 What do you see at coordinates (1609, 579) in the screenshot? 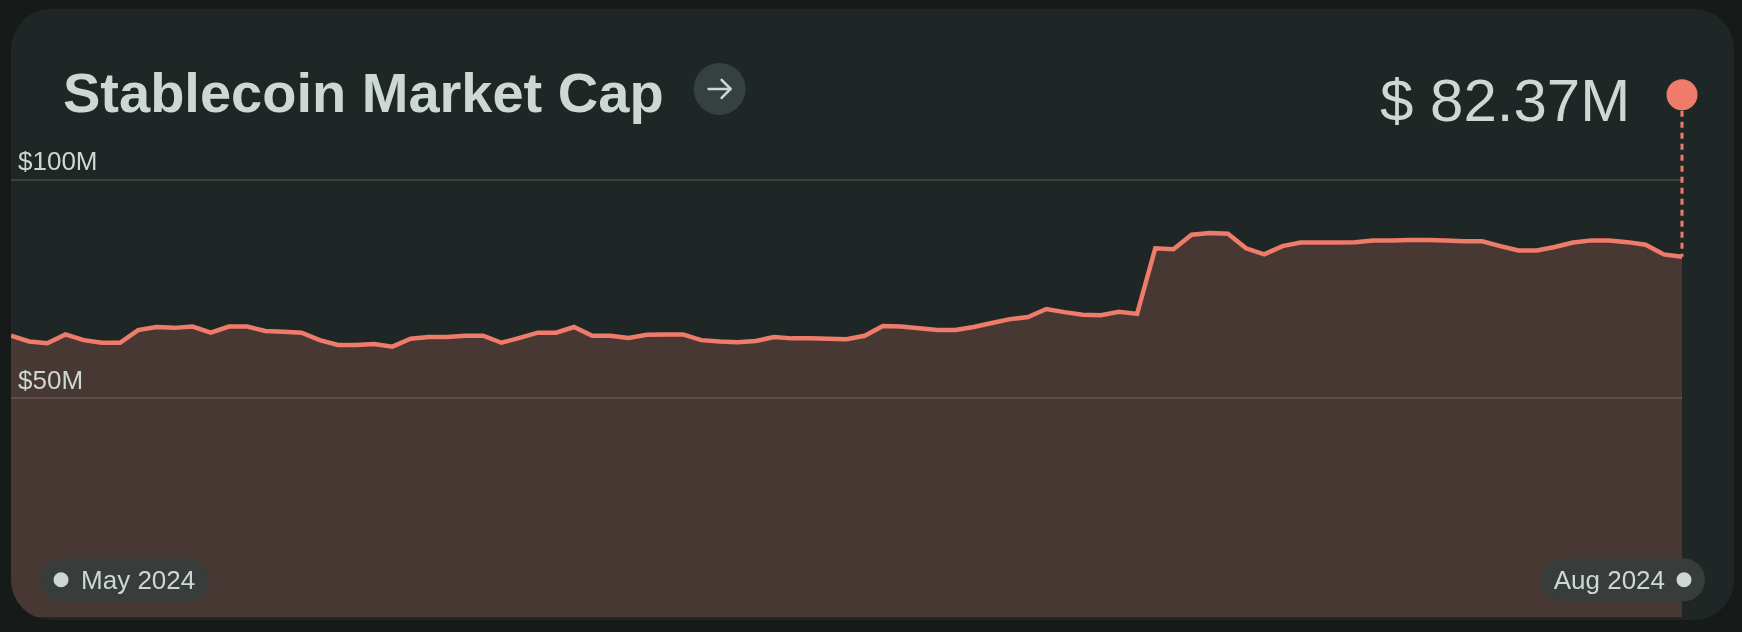
I see `x-tick-label: Aug 2024` at bounding box center [1609, 579].